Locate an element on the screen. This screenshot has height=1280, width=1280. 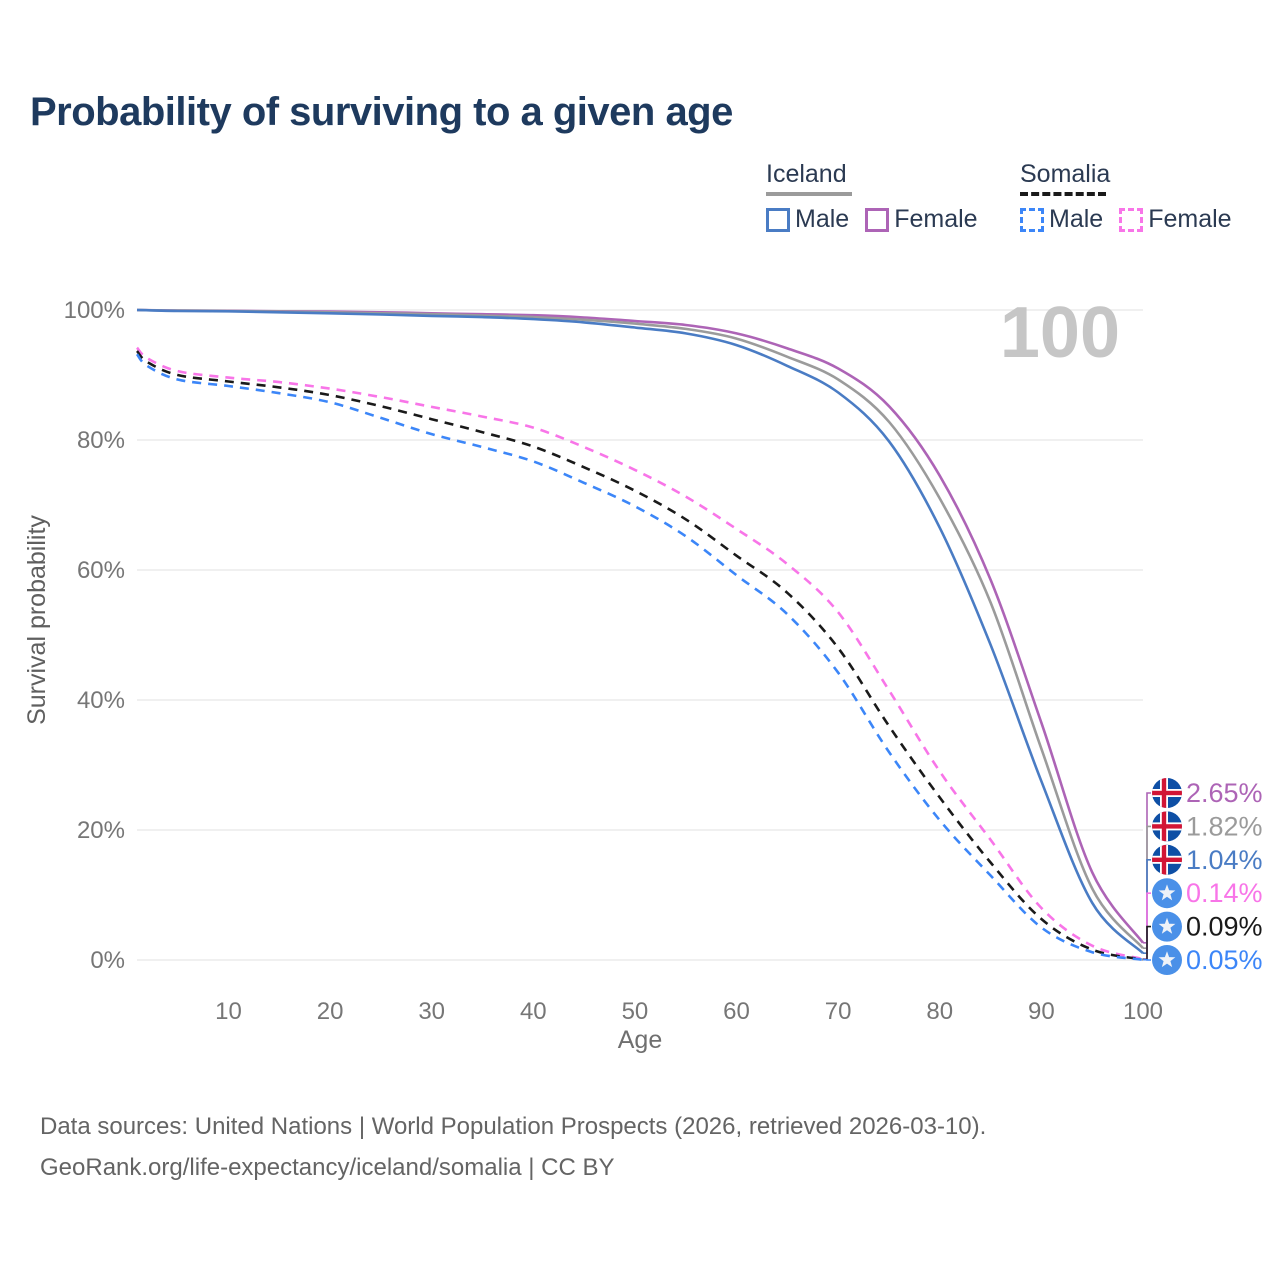
end-label-somalia-male: 0.05% is located at coordinates (1203, 960).